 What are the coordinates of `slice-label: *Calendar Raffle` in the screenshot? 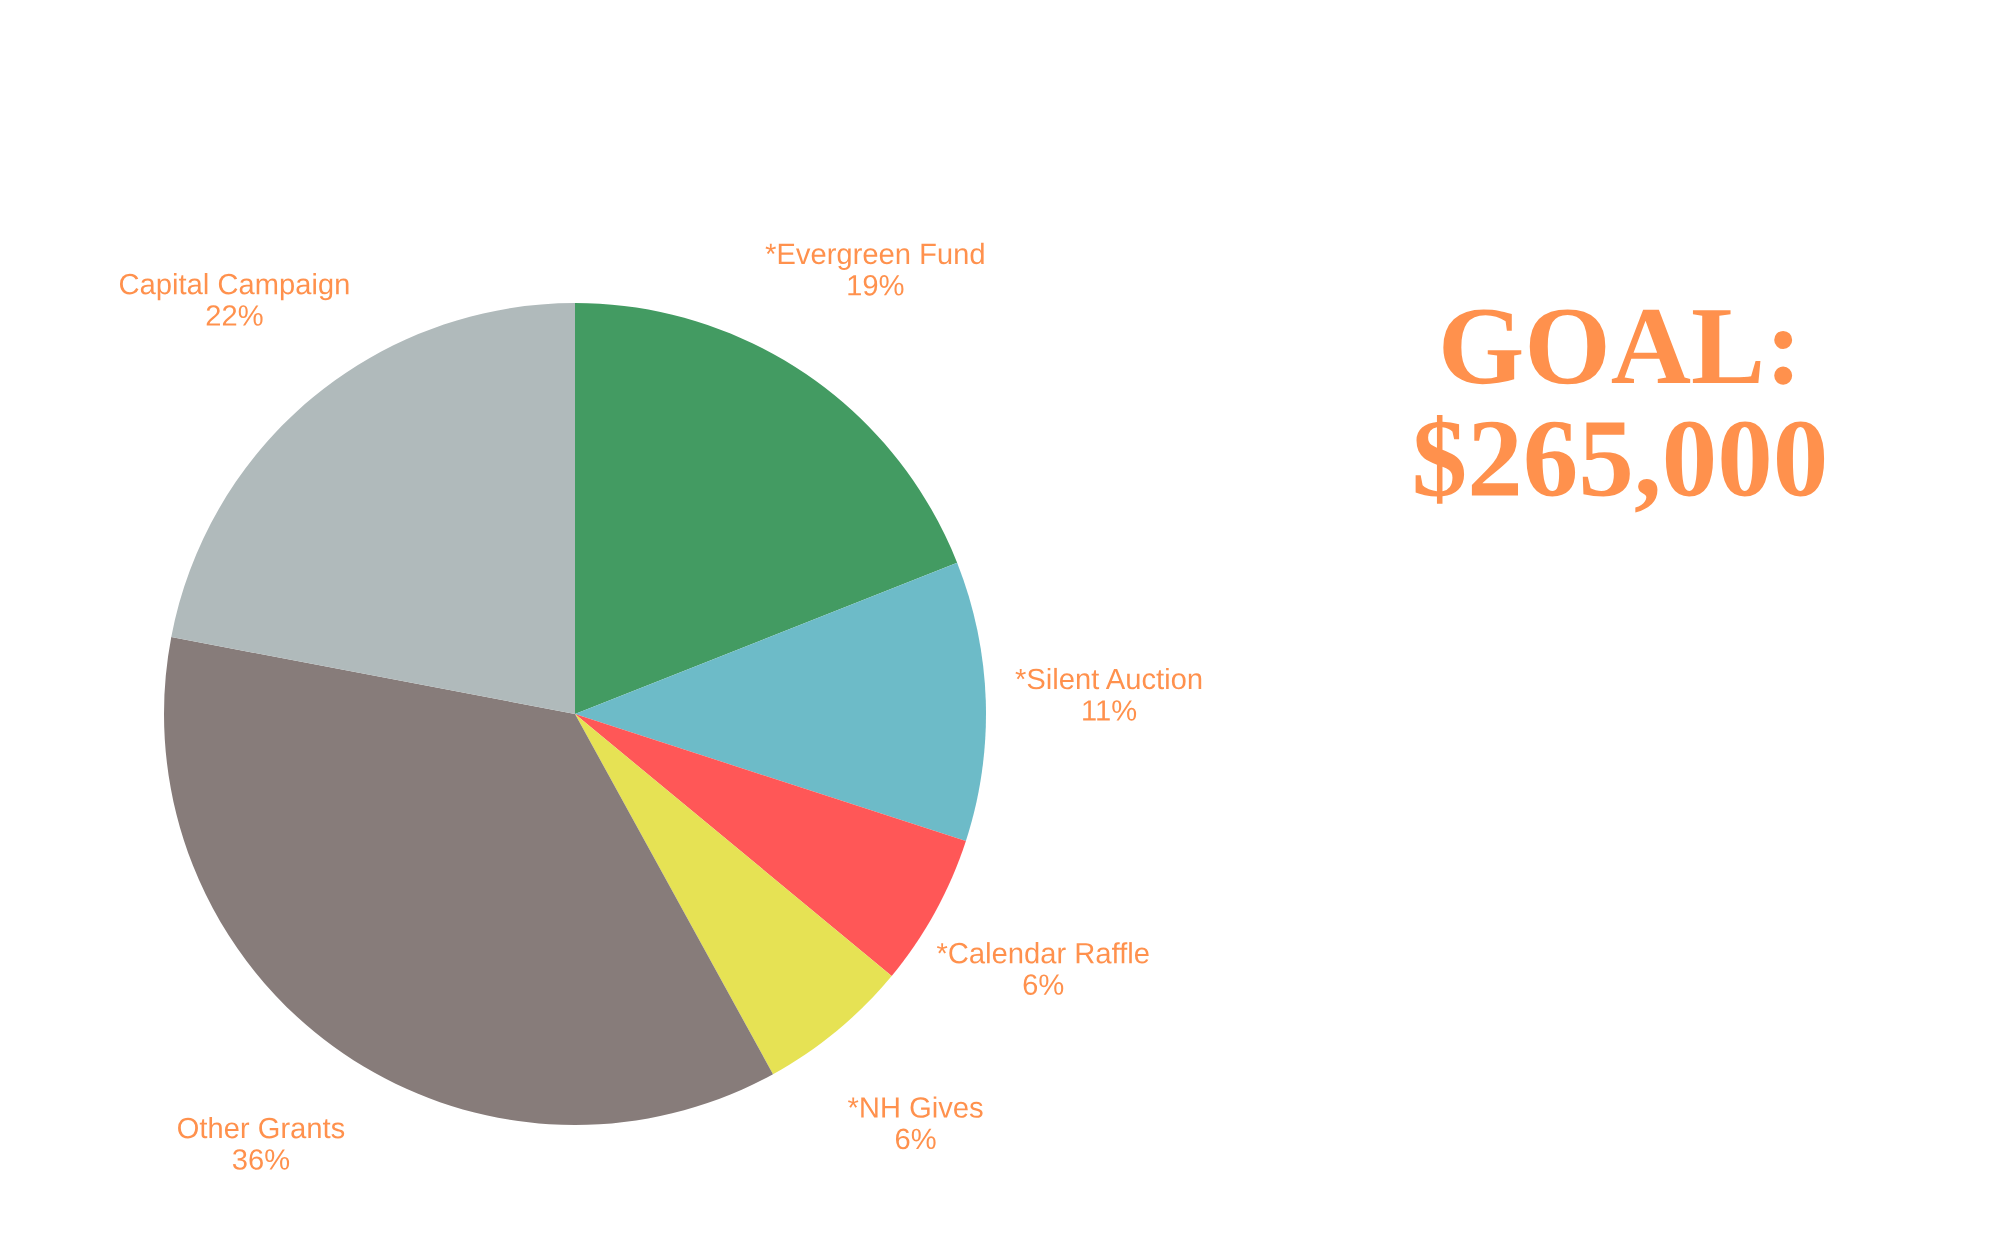 It's located at (1042, 953).